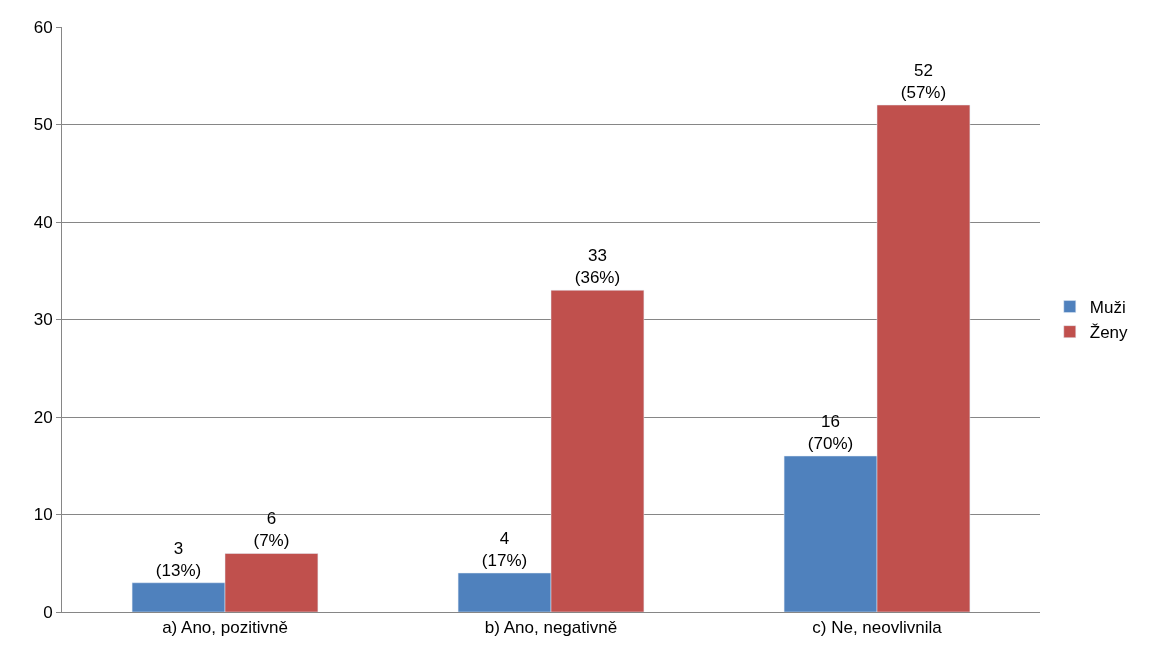  I want to click on legend-label: Muži, so click(1107, 308).